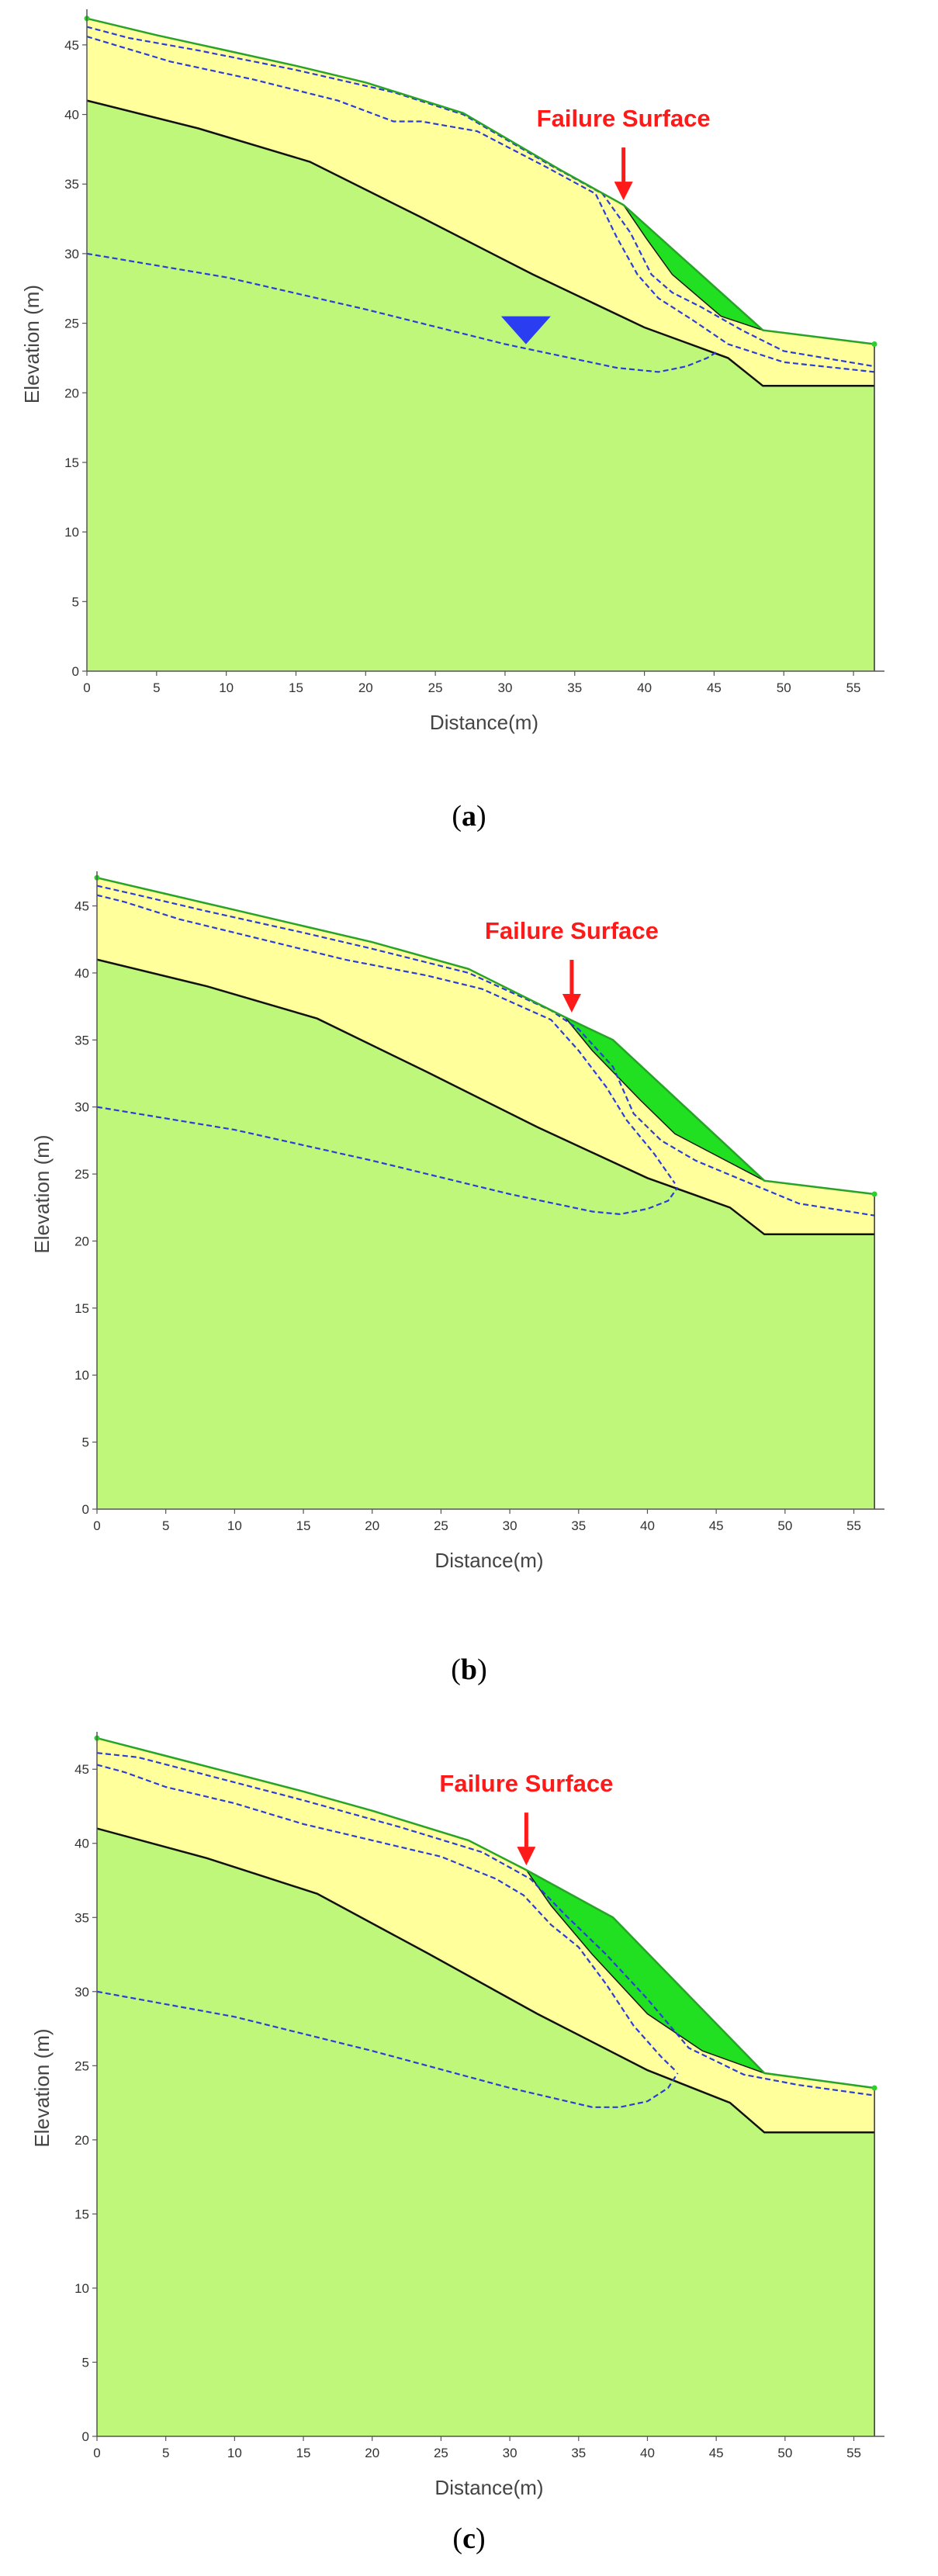 Image resolution: width=938 pixels, height=2576 pixels. Describe the element at coordinates (525, 330) in the screenshot. I see `water-level-marker` at that location.